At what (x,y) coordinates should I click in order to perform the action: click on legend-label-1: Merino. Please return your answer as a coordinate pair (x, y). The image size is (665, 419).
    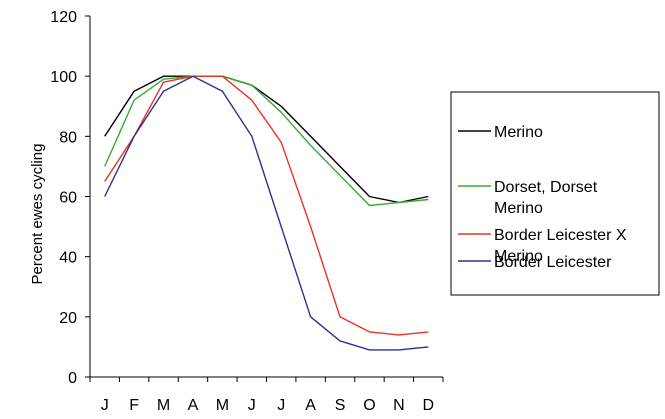
    Looking at the image, I should click on (518, 132).